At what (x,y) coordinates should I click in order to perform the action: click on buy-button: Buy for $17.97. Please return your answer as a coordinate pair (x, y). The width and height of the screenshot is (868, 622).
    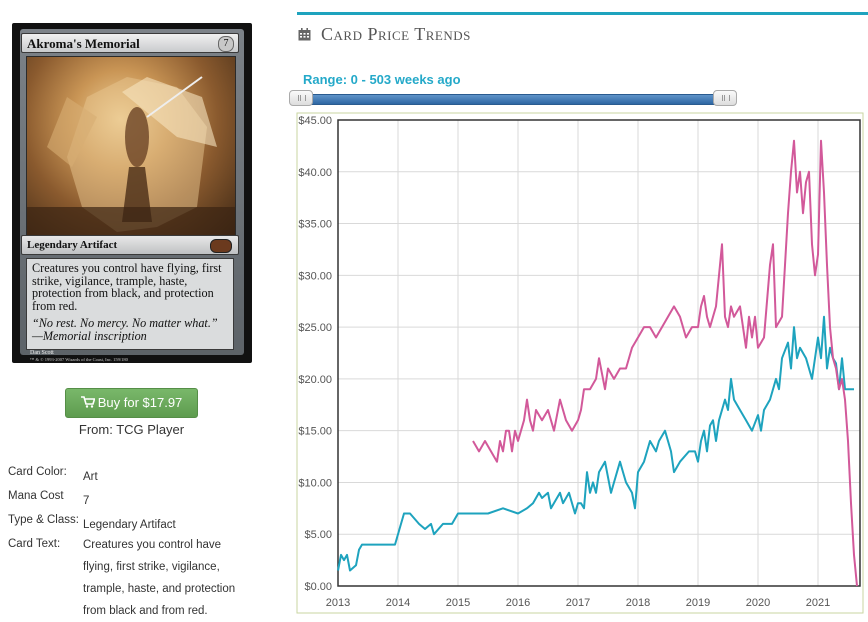
    Looking at the image, I should click on (131, 403).